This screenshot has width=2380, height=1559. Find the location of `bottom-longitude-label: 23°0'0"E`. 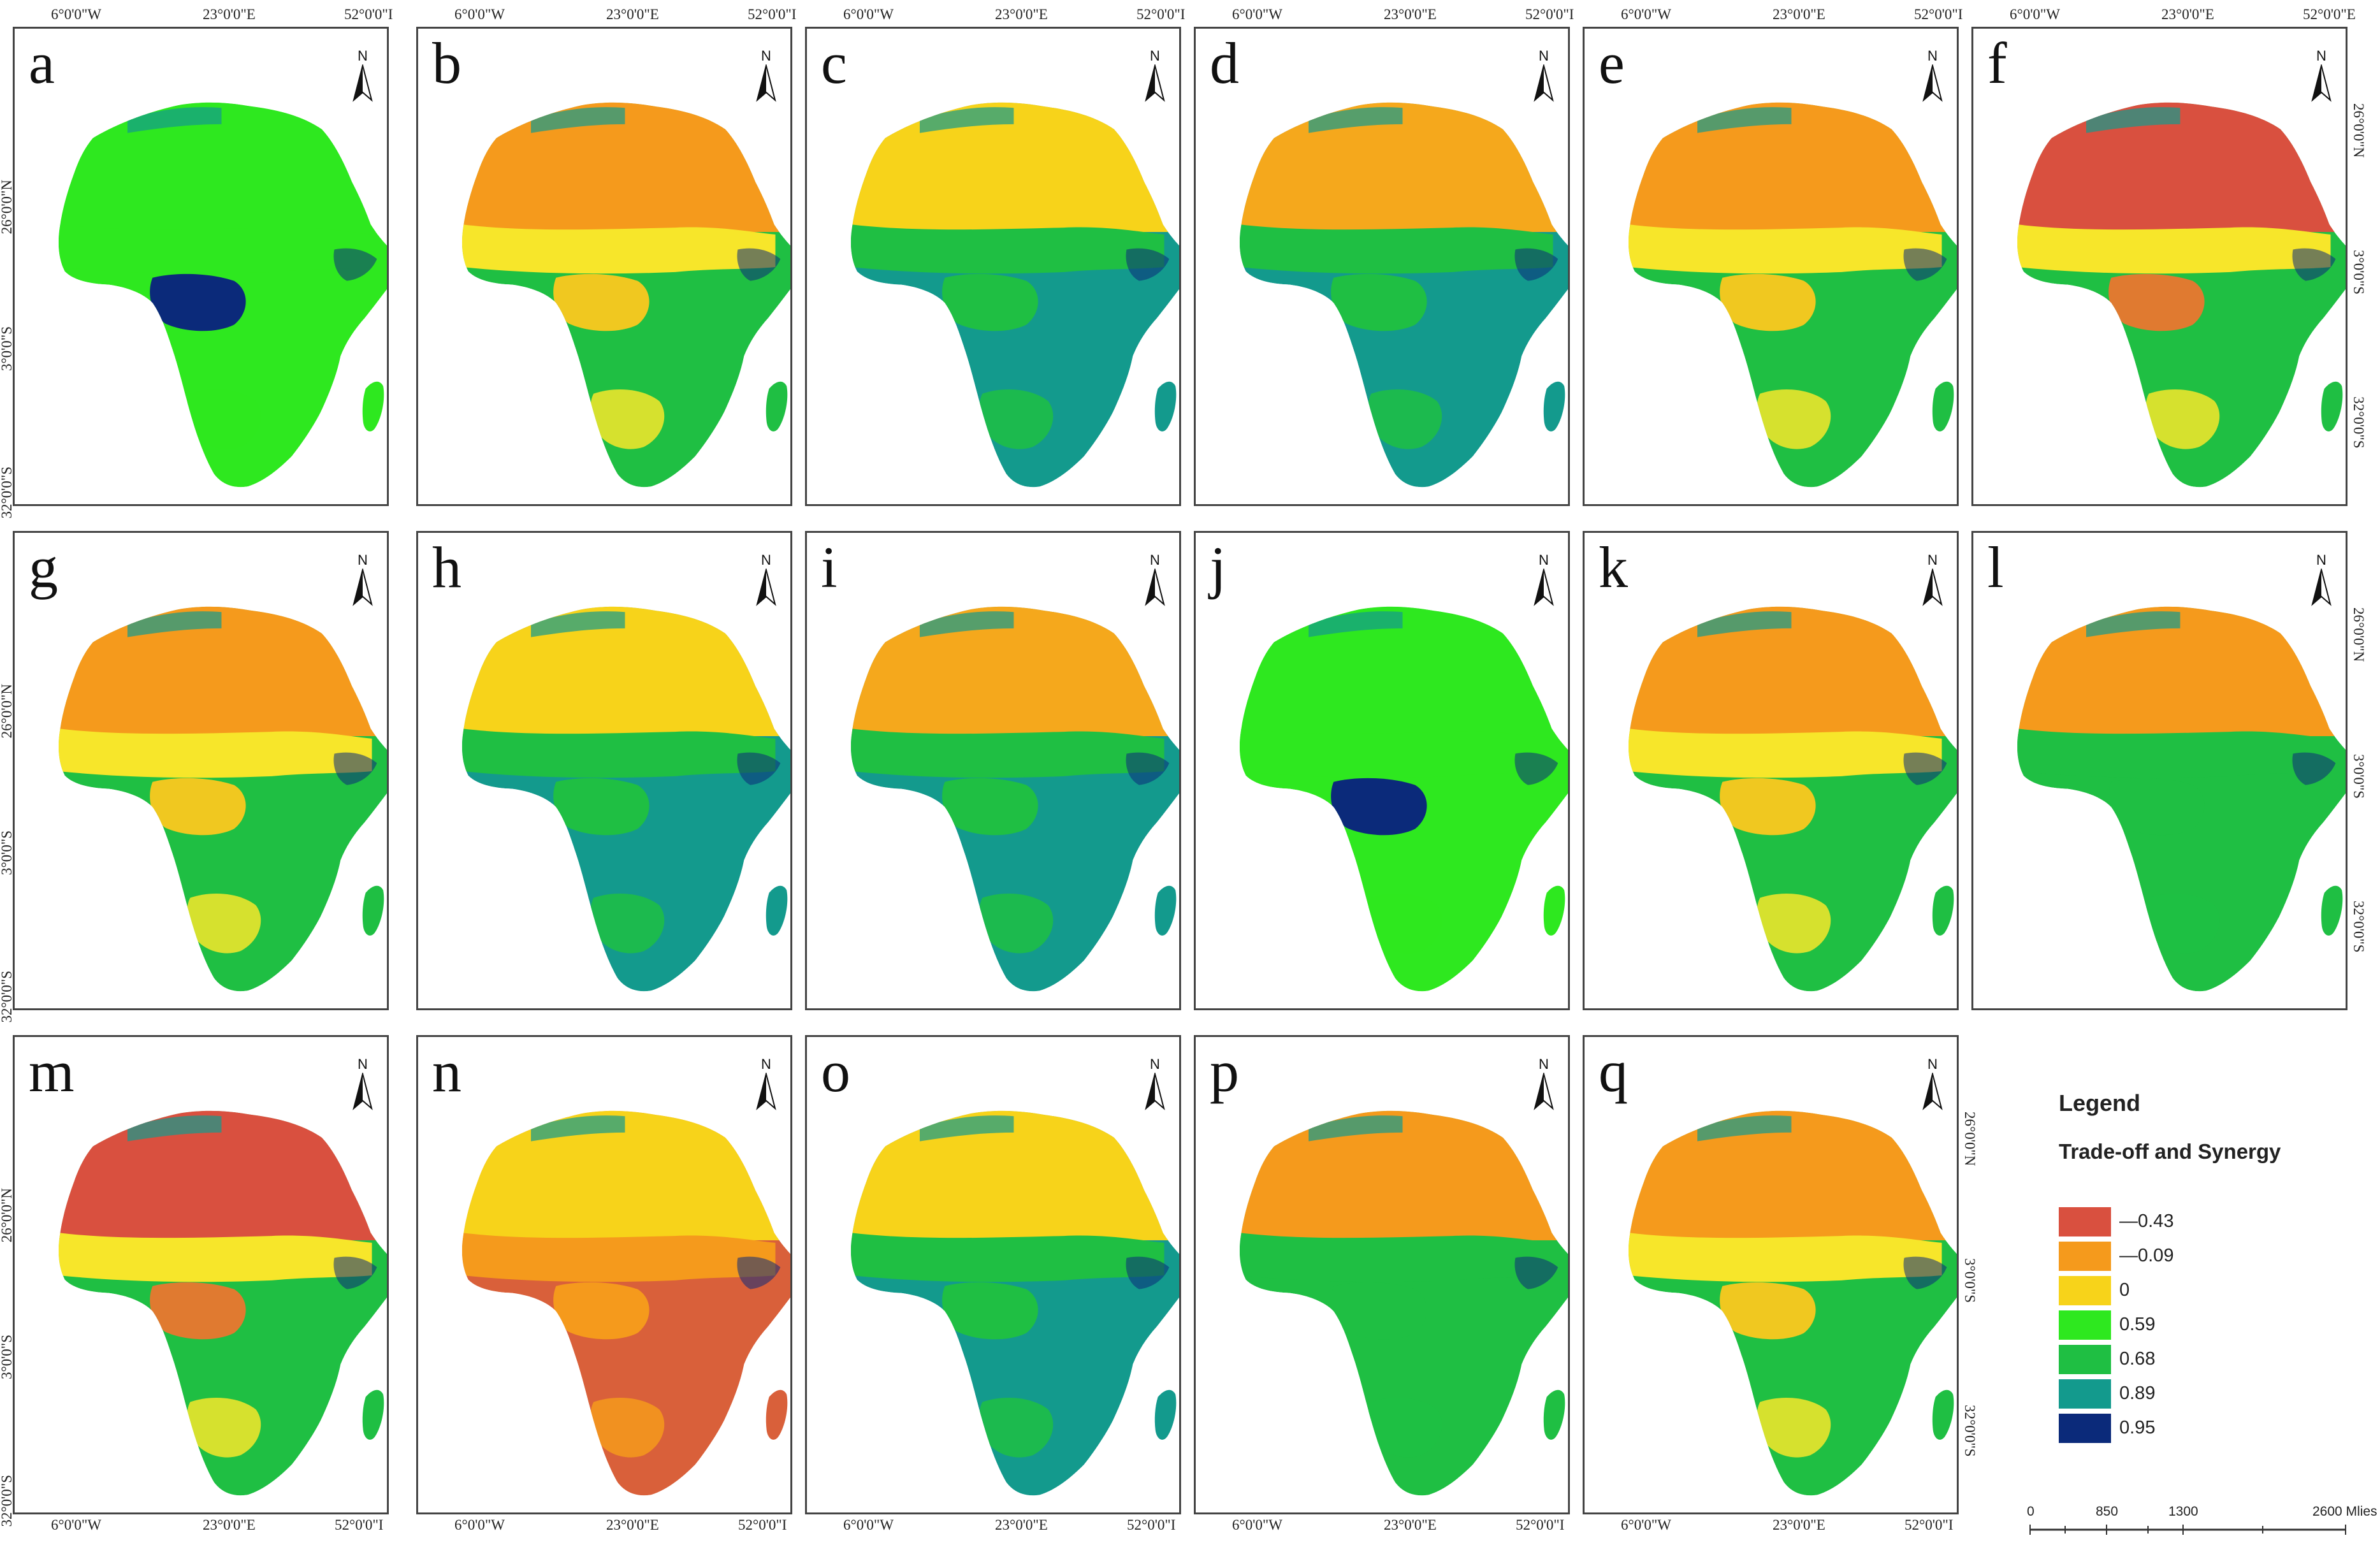

bottom-longitude-label: 23°0'0"E is located at coordinates (632, 1525).